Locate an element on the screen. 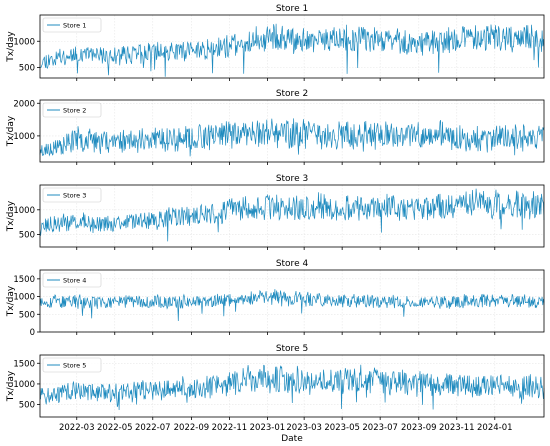 Image resolution: width=550 pixels, height=446 pixels. legend: Store 1 is located at coordinates (72, 25).